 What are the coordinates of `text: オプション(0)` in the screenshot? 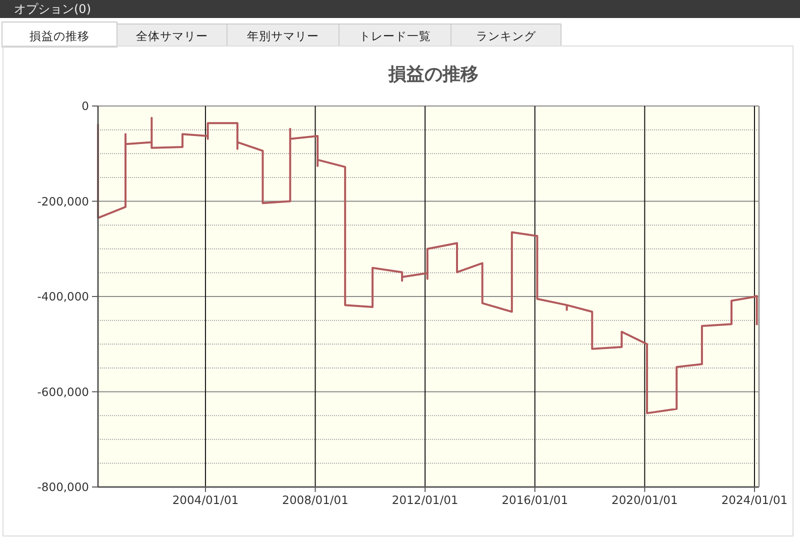 It's located at (52, 9).